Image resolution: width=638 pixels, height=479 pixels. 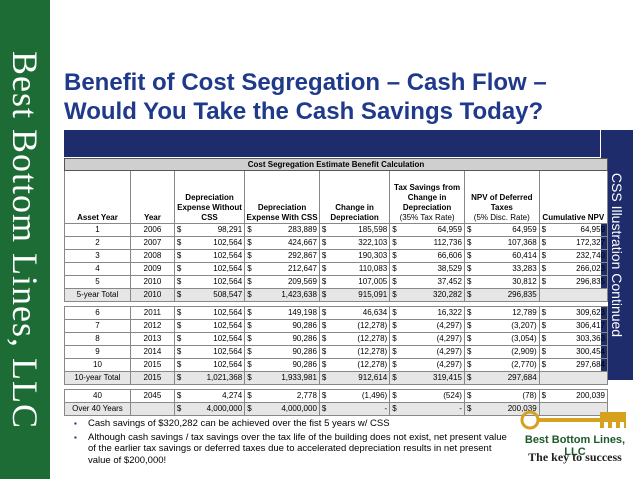 What do you see at coordinates (360, 282) in the screenshot?
I see `cell-change: 107,005` at bounding box center [360, 282].